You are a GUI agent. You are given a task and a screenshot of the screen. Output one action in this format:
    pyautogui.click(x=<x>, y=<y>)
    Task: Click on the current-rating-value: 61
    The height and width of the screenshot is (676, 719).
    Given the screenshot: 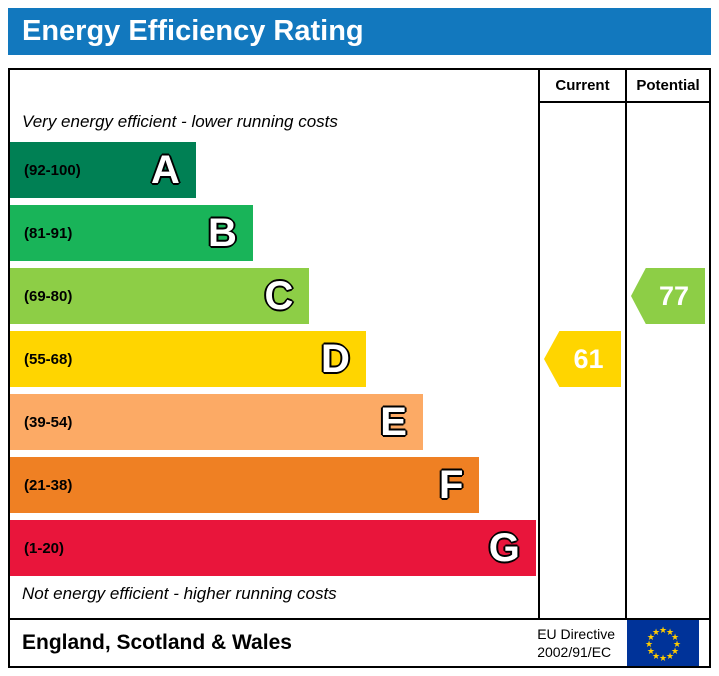 What is the action you would take?
    pyautogui.click(x=588, y=358)
    